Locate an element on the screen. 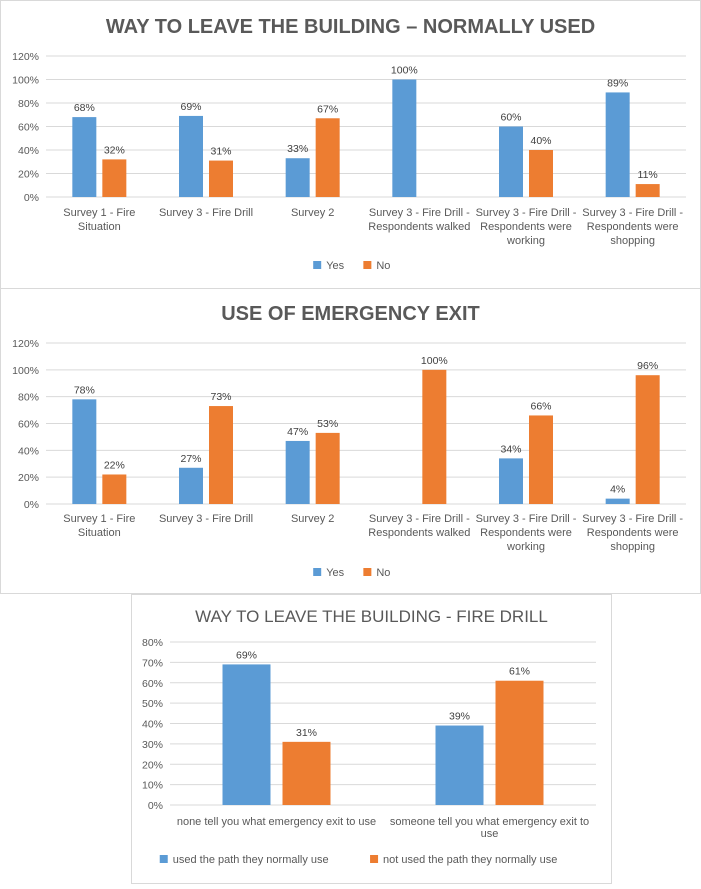 The image size is (701, 889). chart-title: USE OF EMERGENCY EXIT is located at coordinates (350, 314).